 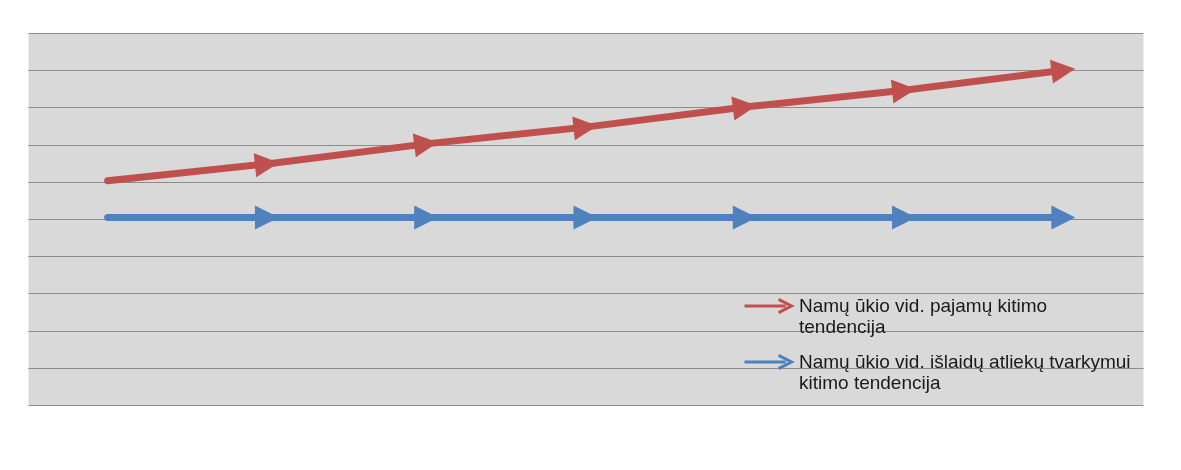 I want to click on legend-label: Namų ūkio vid. pajamų kitimo tendencija, so click(x=923, y=316).